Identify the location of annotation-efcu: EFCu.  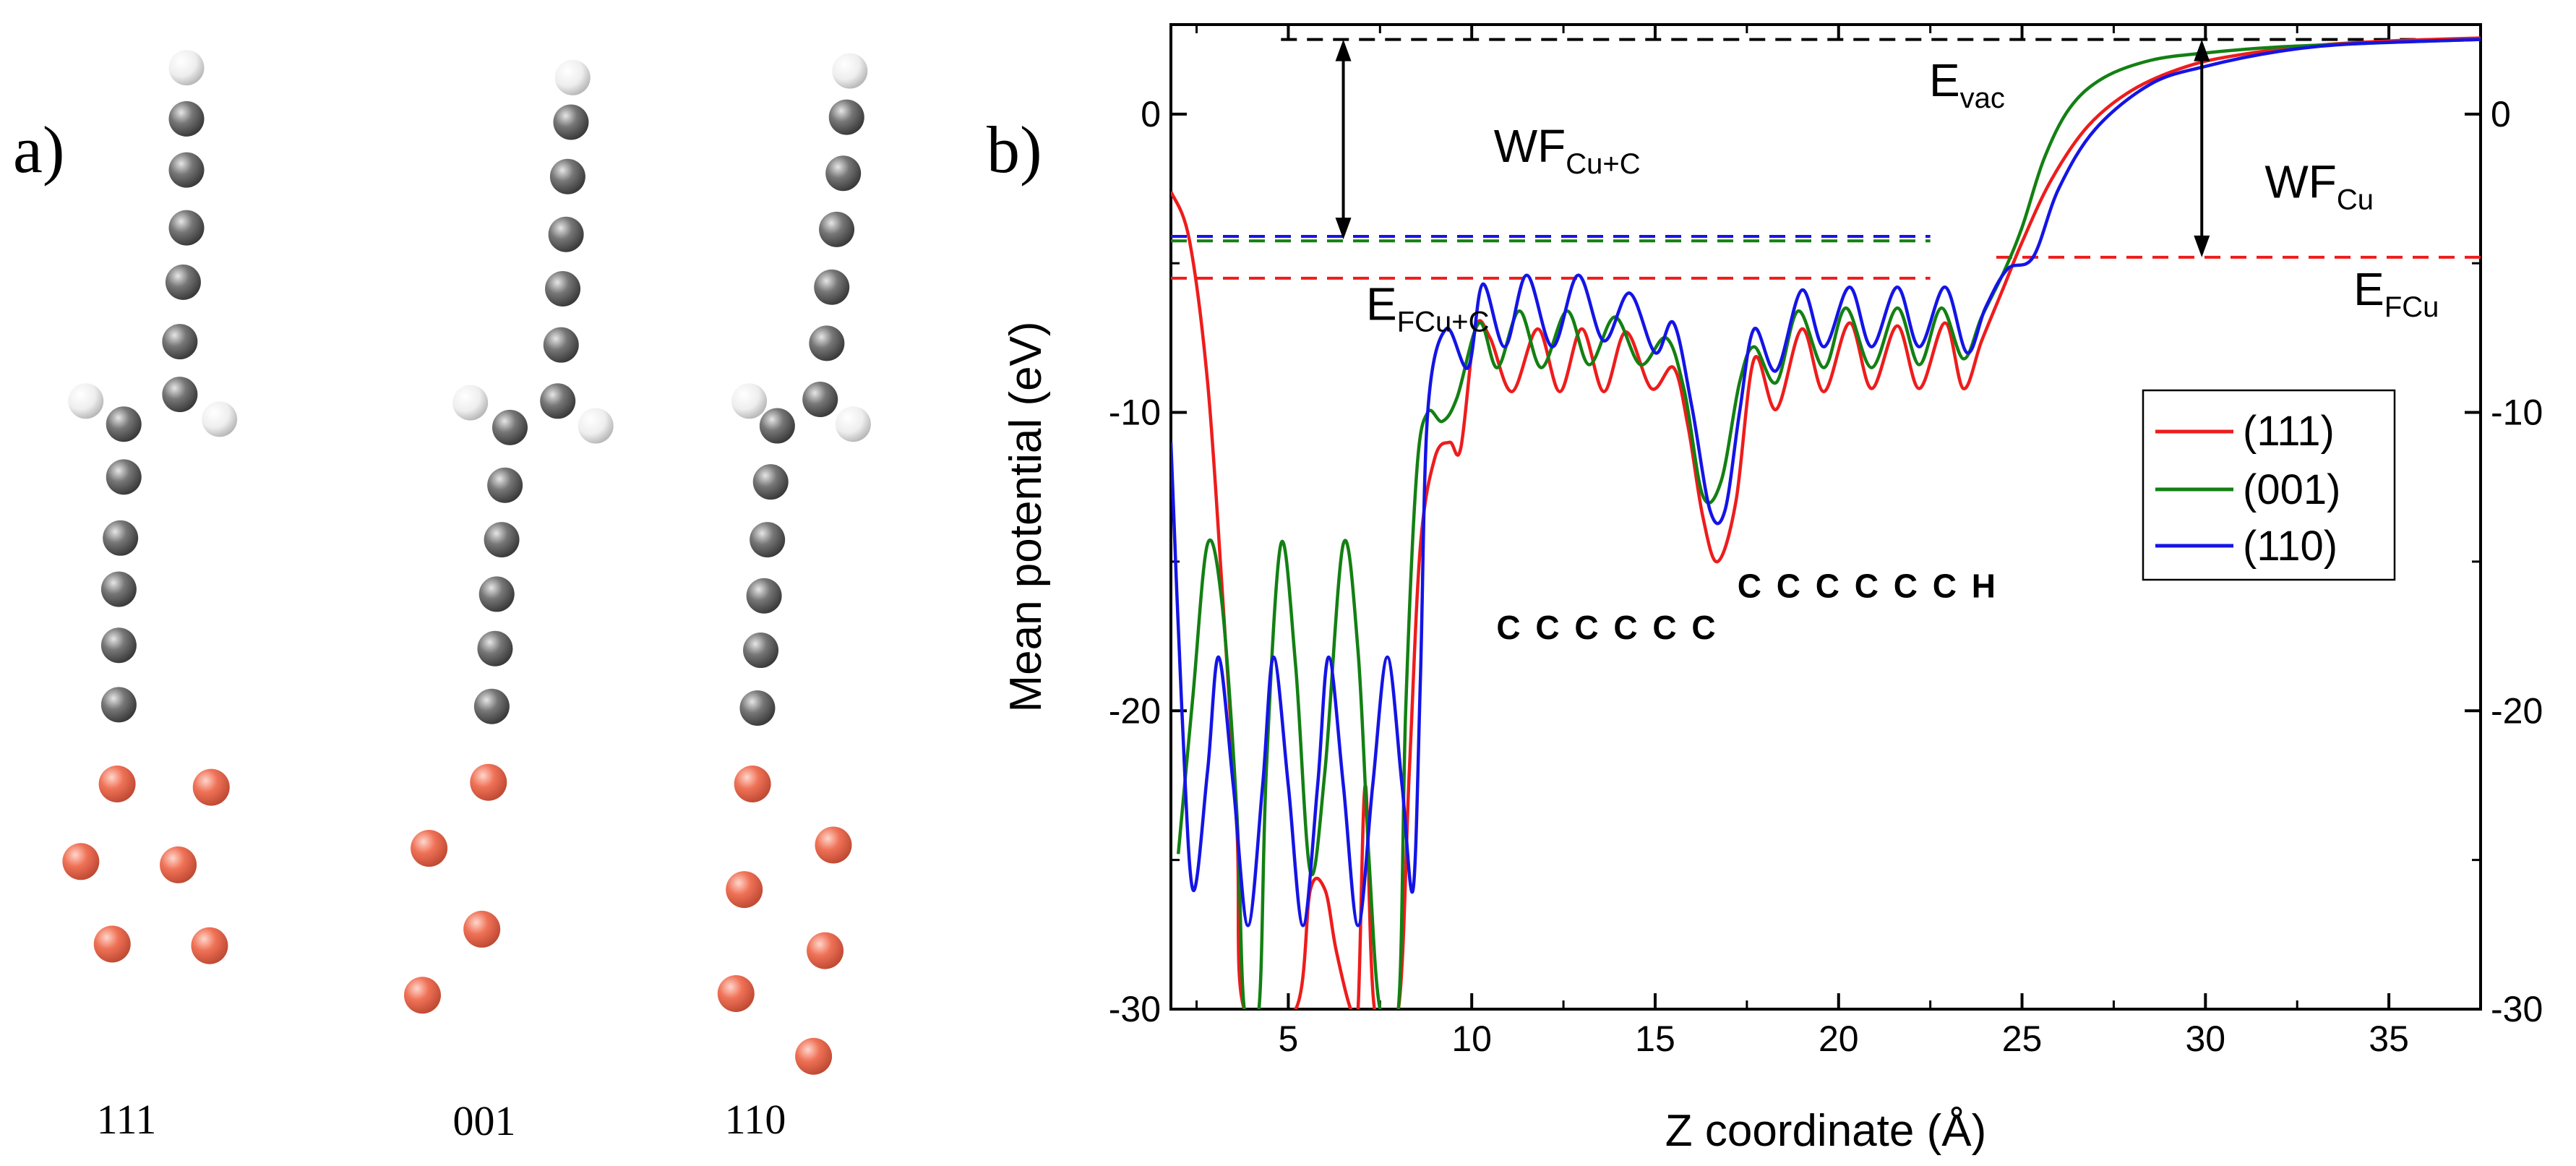
(2396, 293).